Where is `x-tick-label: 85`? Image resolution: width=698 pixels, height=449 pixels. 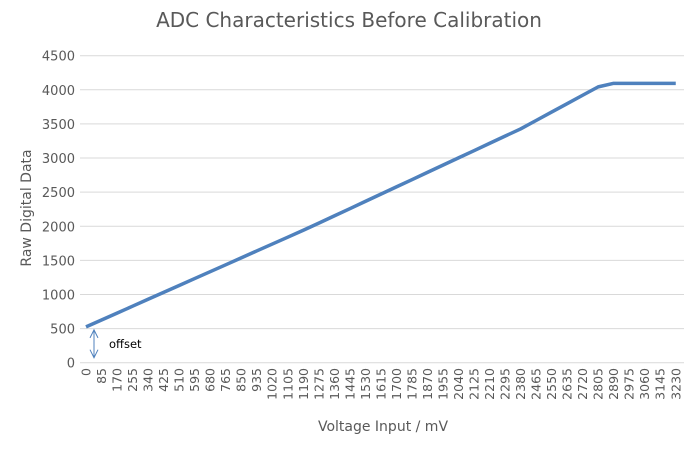 x-tick-label: 85 is located at coordinates (101, 376).